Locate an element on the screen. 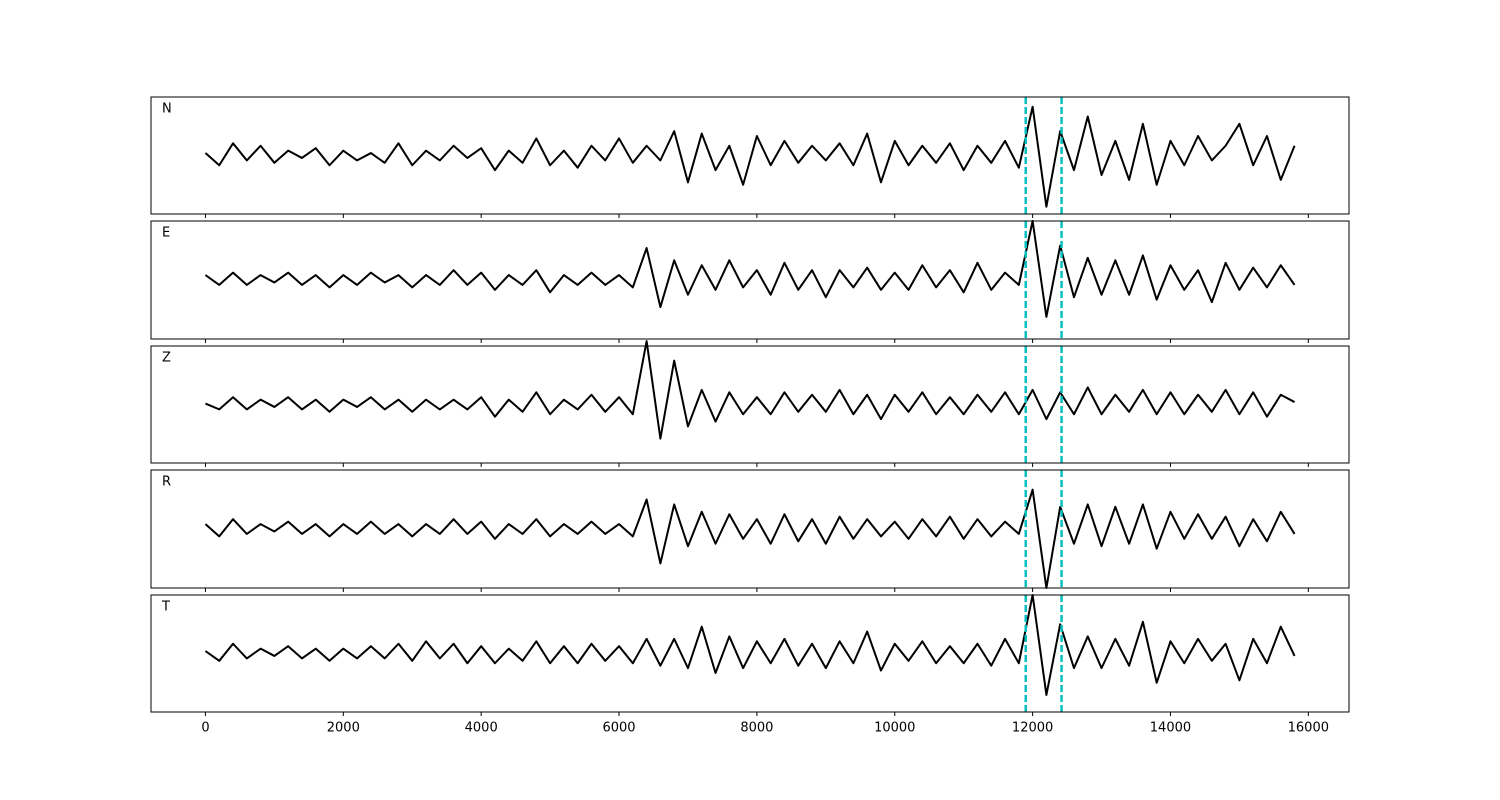  panel-label: Z is located at coordinates (166, 358).